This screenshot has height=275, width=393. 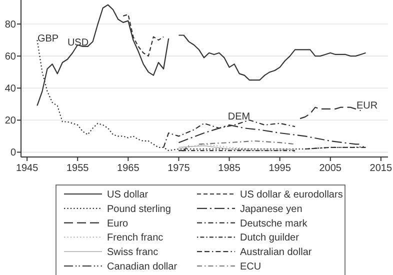 I want to click on legend-label: Japanese yen, so click(x=271, y=209).